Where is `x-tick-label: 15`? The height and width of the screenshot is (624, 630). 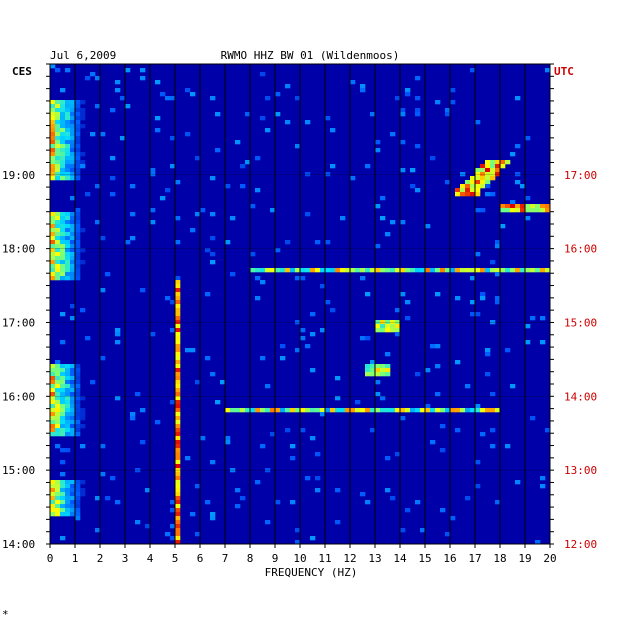 x-tick-label: 15 is located at coordinates (424, 558).